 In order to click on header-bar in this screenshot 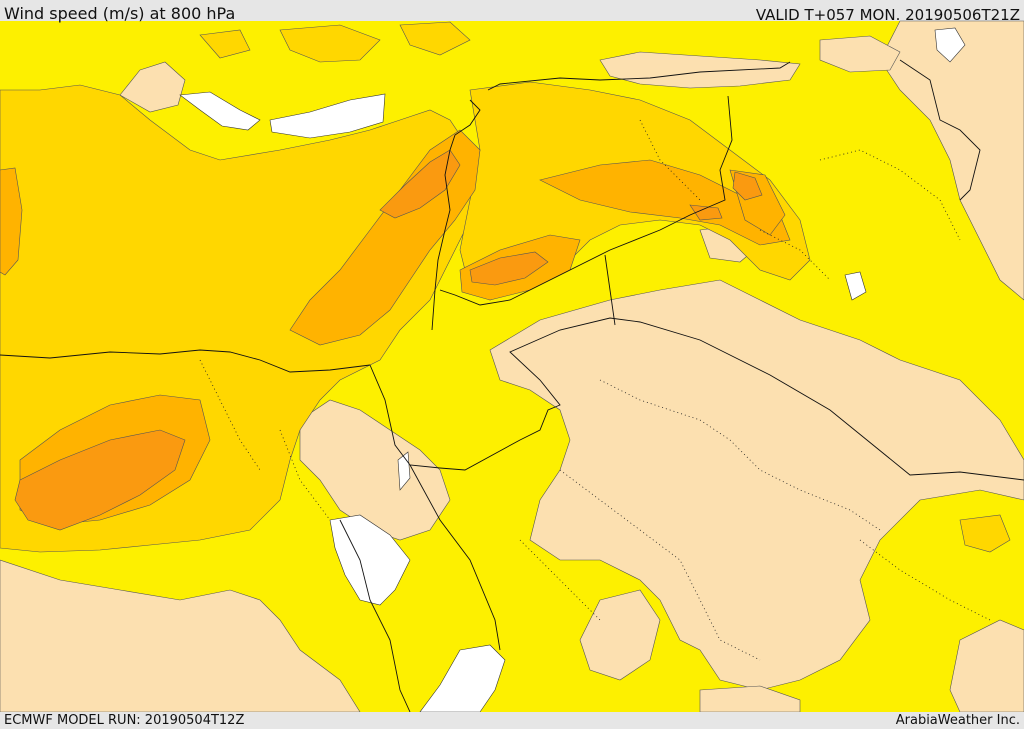, I will do `click(512, 10)`.